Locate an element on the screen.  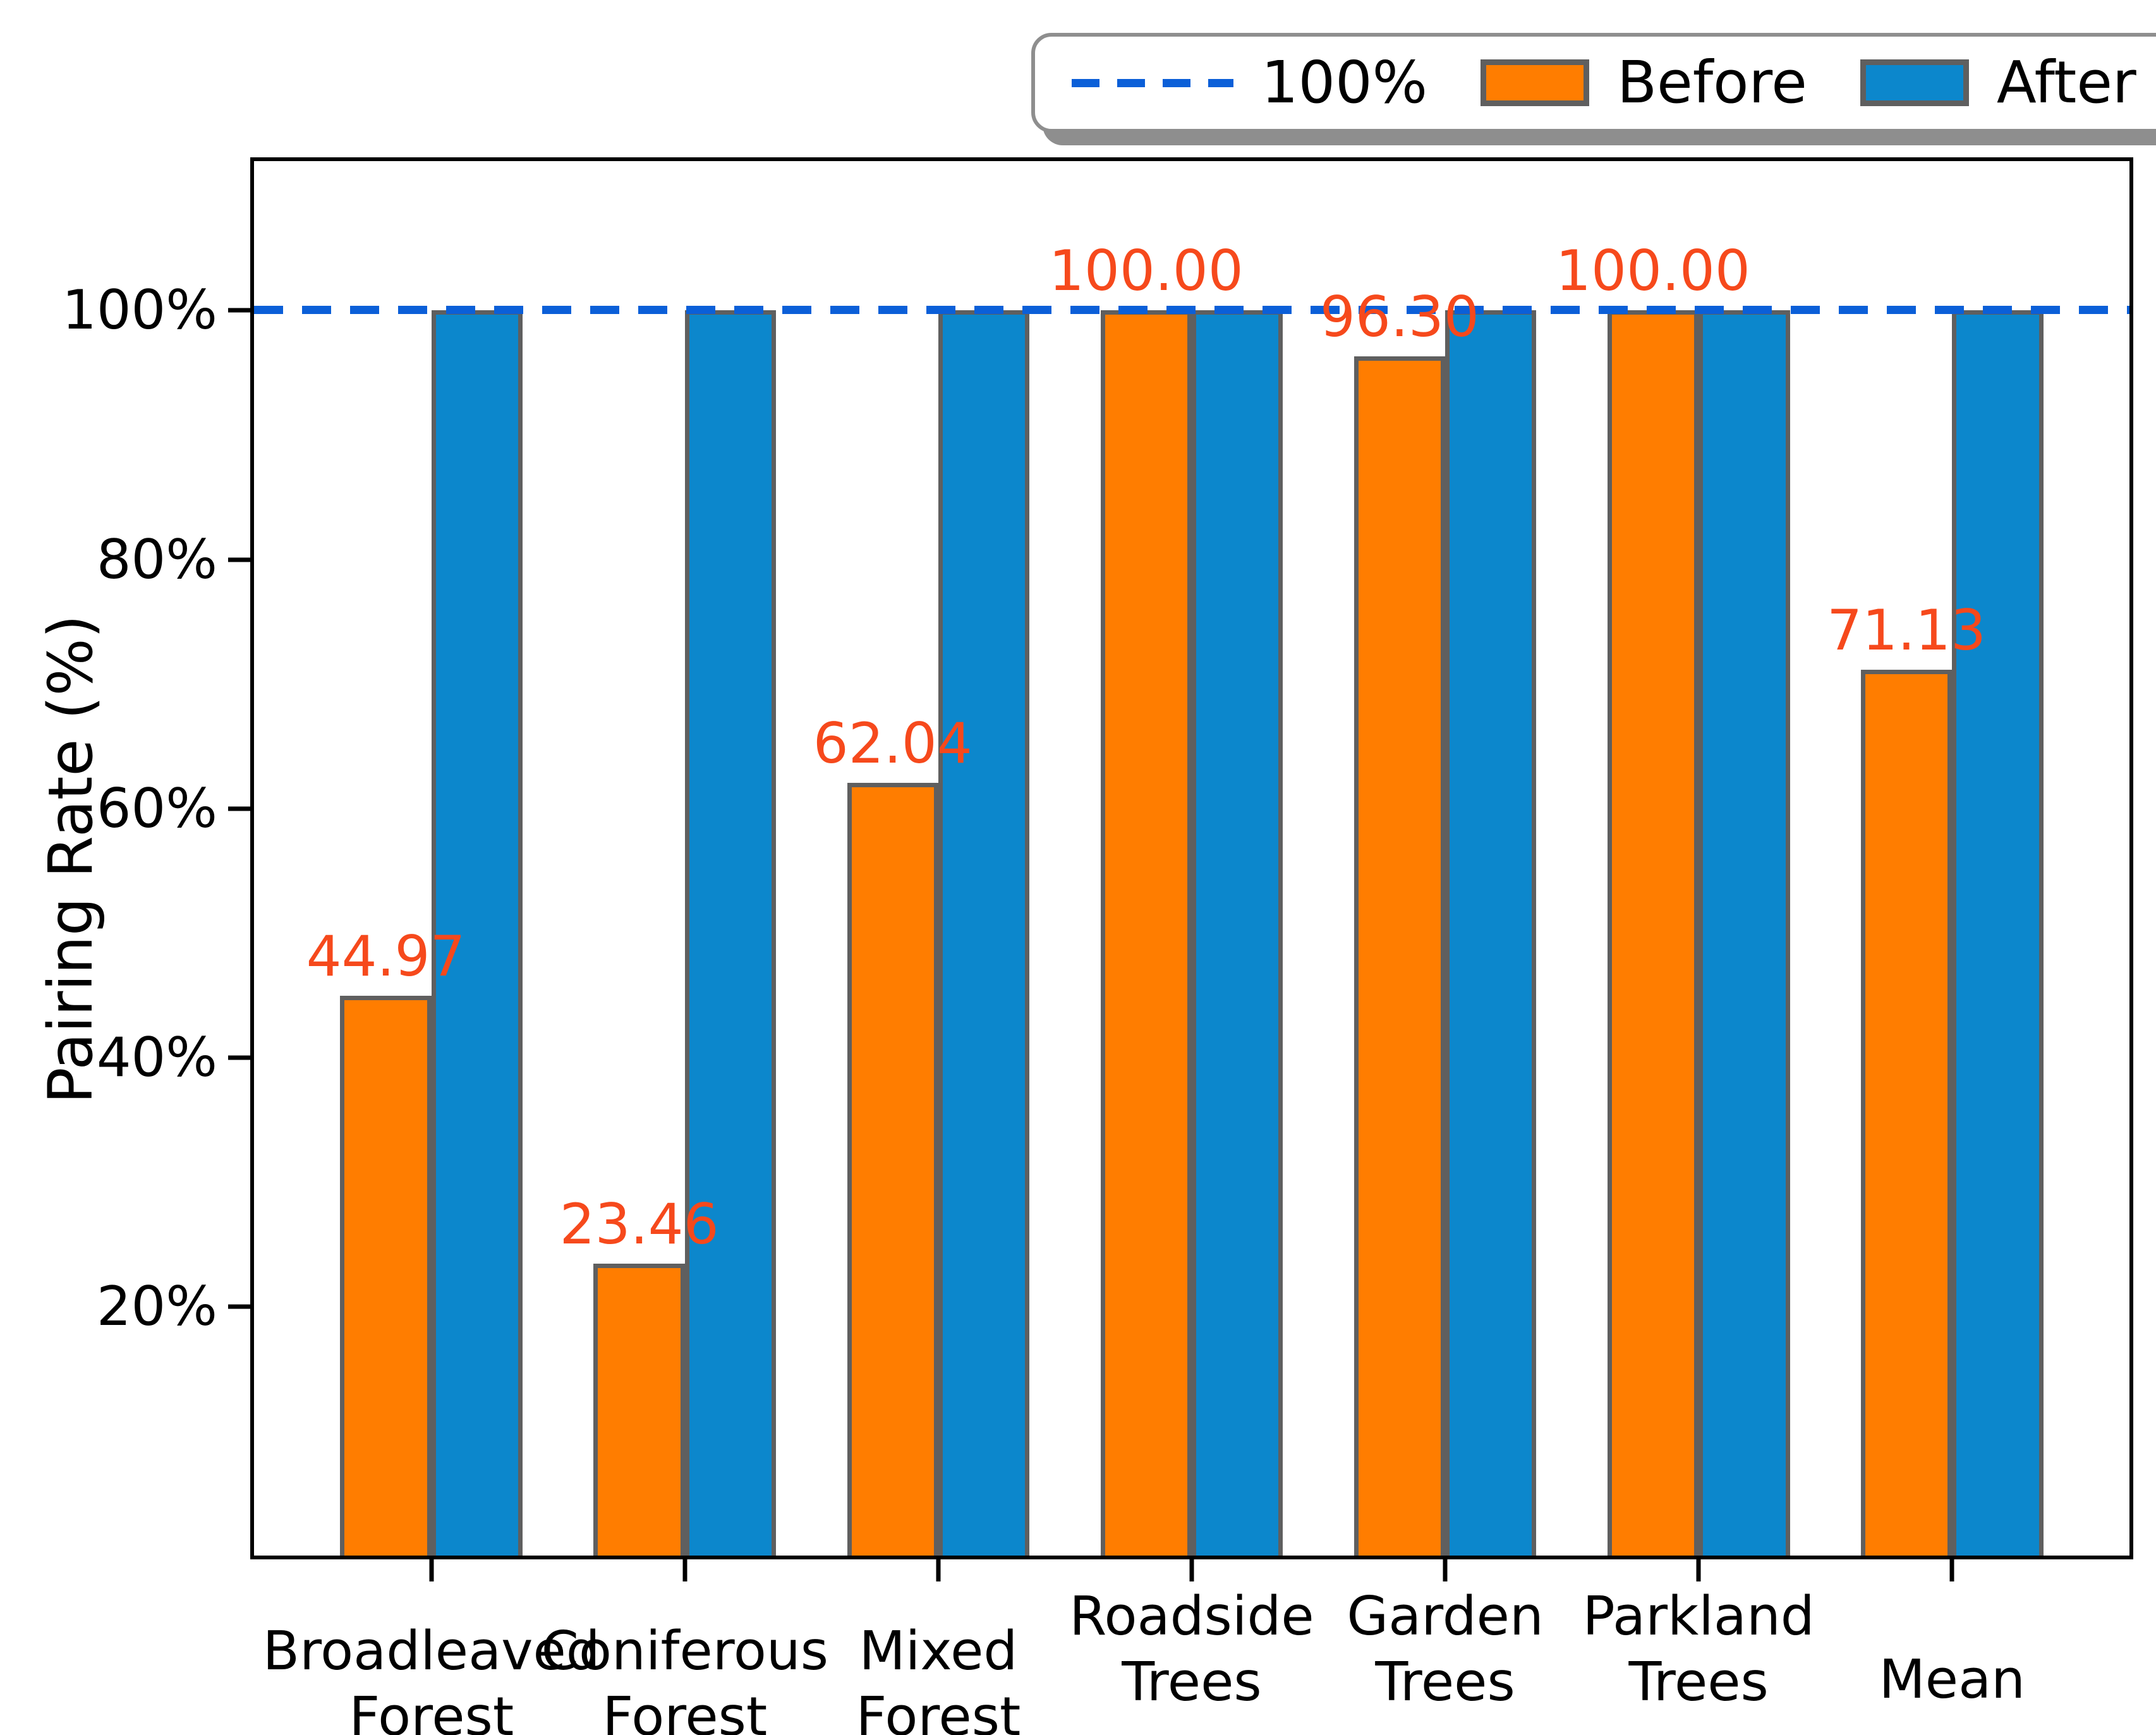
legend-item-before: Before is located at coordinates (1644, 83).